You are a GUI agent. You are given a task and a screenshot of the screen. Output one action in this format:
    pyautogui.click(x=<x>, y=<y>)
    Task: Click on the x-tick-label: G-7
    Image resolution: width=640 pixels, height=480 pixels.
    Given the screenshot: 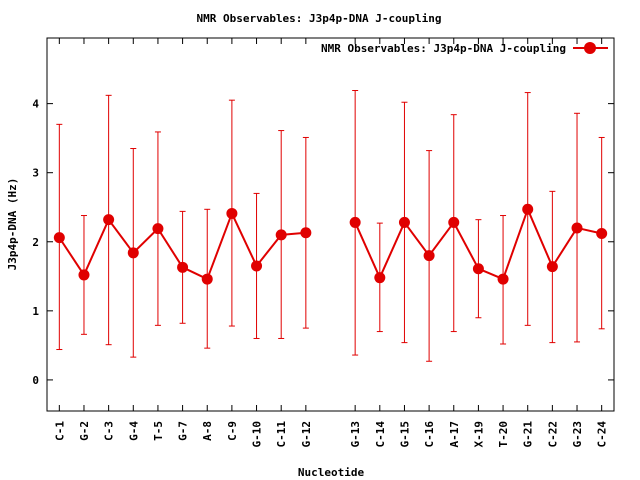 What is the action you would take?
    pyautogui.click(x=183, y=431)
    